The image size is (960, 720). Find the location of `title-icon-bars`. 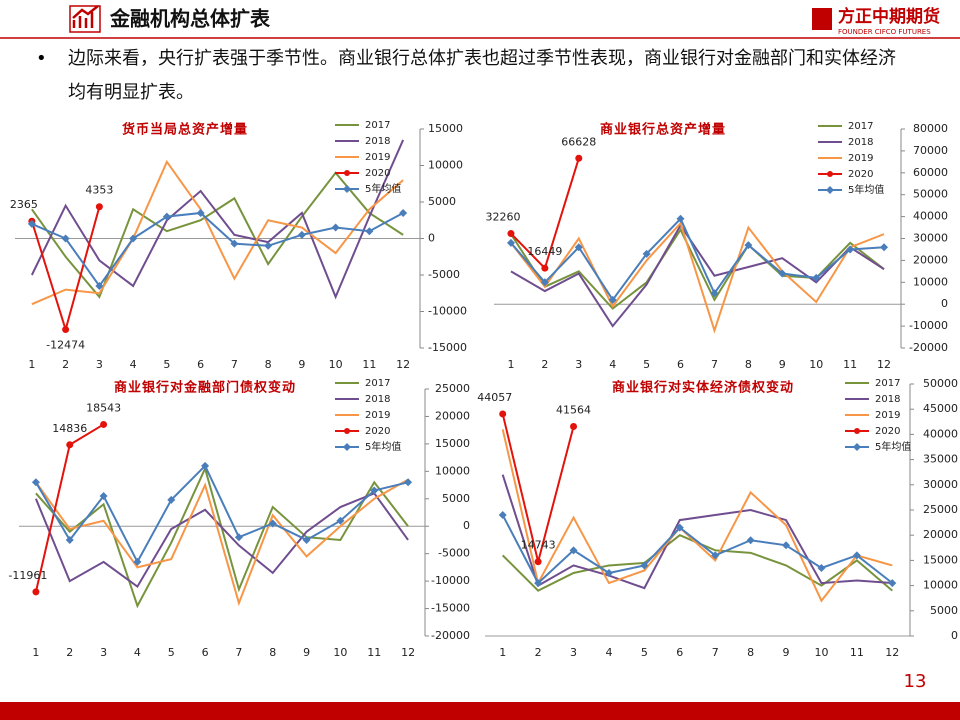

title-icon-bars is located at coordinates (85, 16).